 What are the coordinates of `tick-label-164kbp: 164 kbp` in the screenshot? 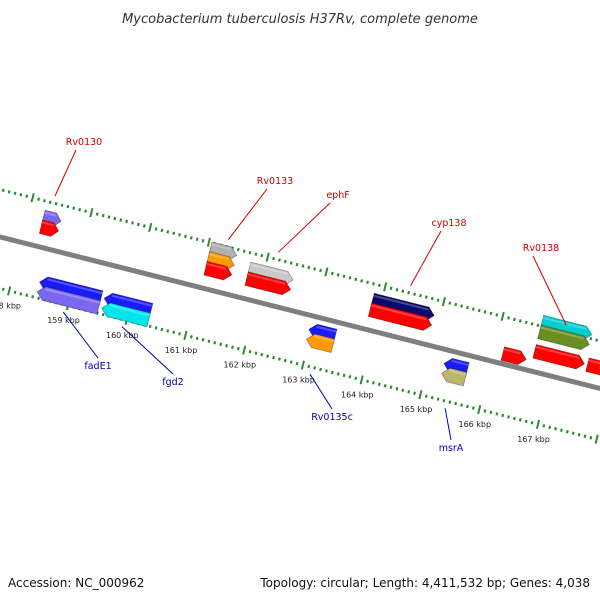 It's located at (357, 394).